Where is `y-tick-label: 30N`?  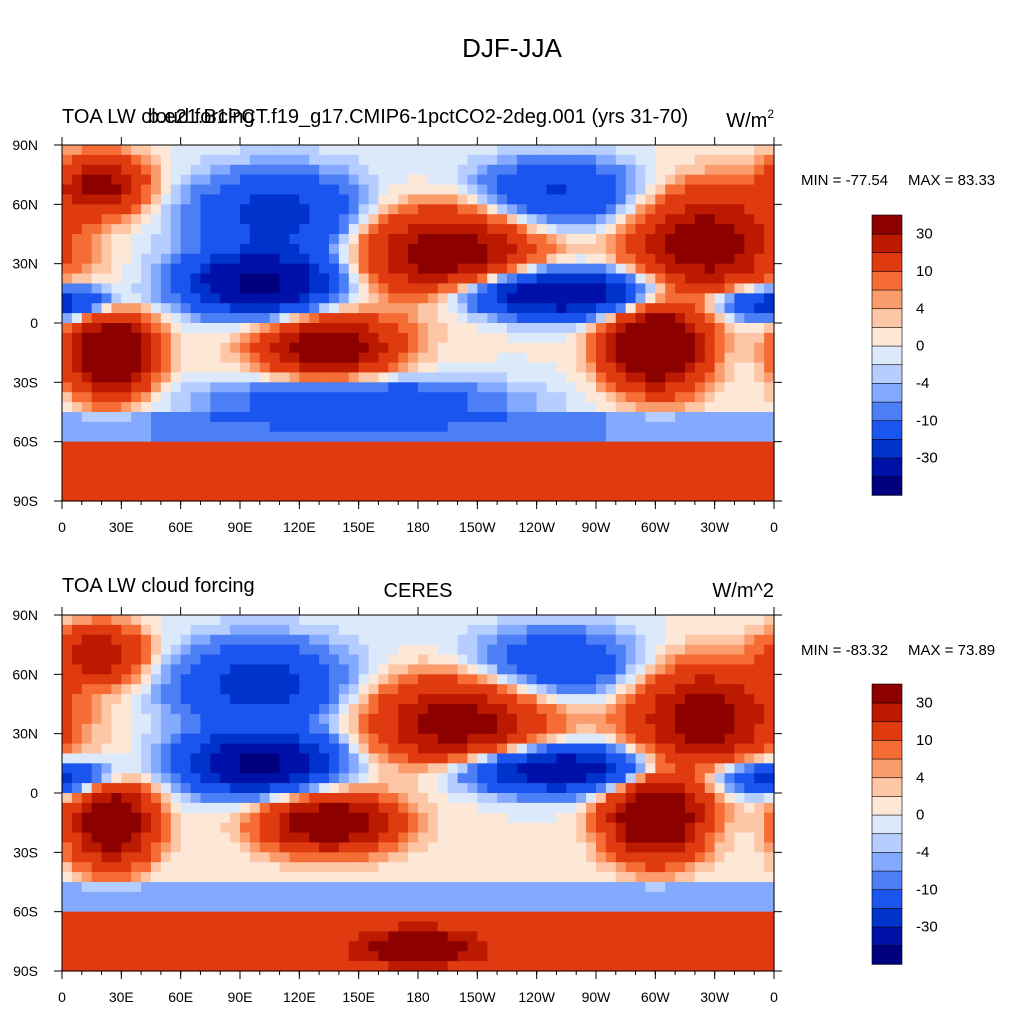 y-tick-label: 30N is located at coordinates (25, 264).